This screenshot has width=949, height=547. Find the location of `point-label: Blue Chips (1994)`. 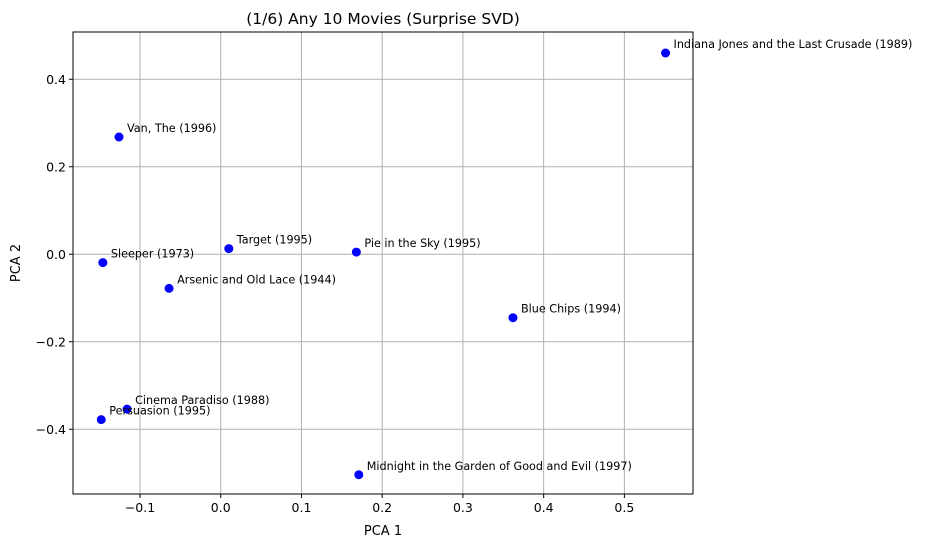

point-label: Blue Chips (1994) is located at coordinates (571, 309).